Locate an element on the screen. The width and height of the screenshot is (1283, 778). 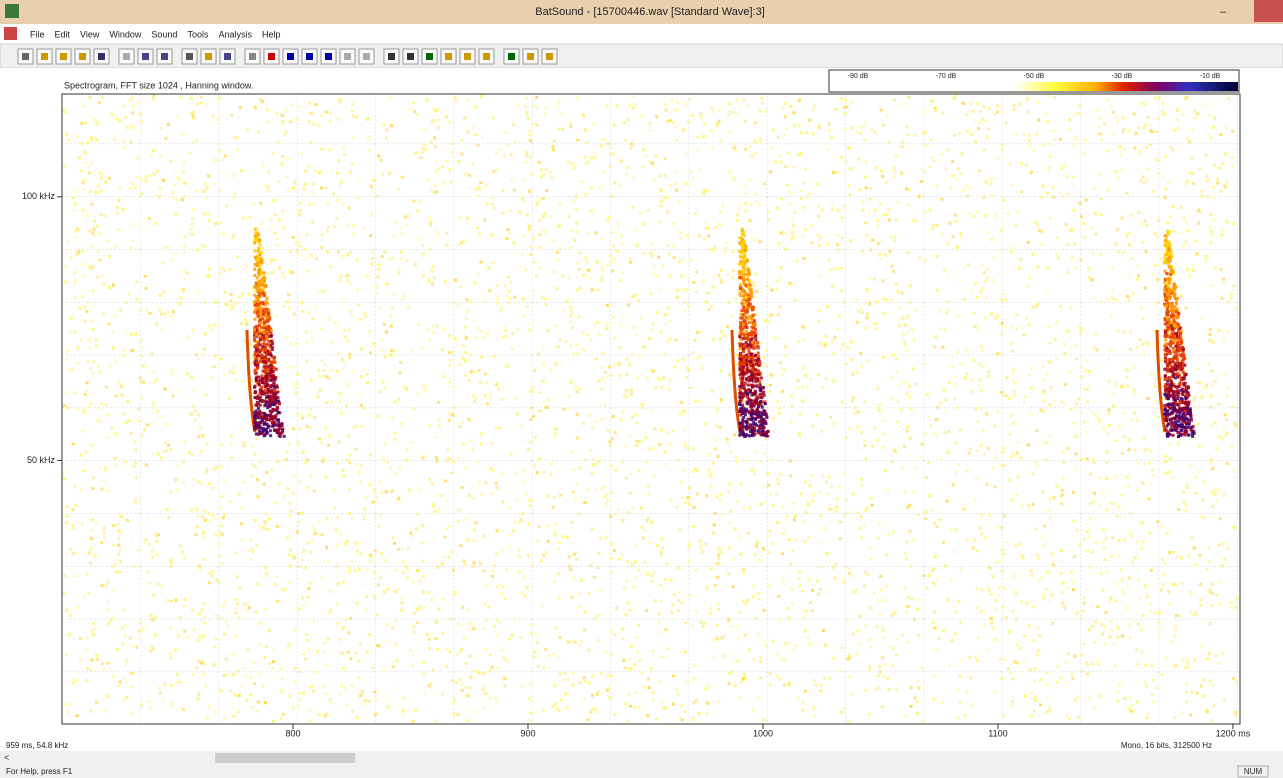
menu-item: Sound is located at coordinates (164, 34).